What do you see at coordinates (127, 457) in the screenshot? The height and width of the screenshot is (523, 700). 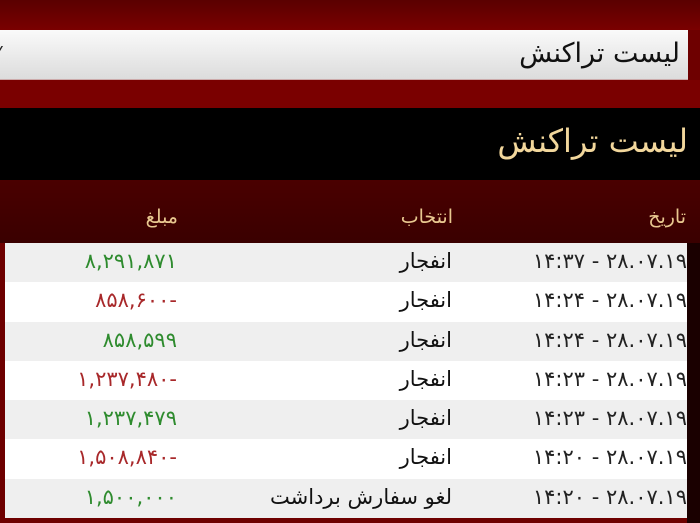 I see `transaction-amount: ۱,۵۰۸,۸۴۰-` at bounding box center [127, 457].